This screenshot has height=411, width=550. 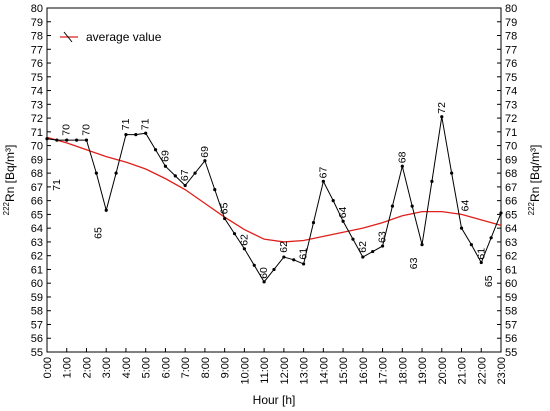 I want to click on y-tick-label-right: 77, so click(x=511, y=50).